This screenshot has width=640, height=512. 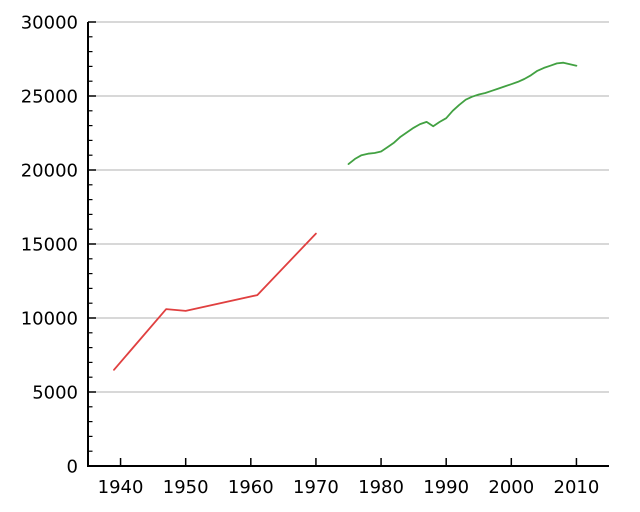 What do you see at coordinates (55, 393) in the screenshot?
I see `y-tick-label-5000: 5000` at bounding box center [55, 393].